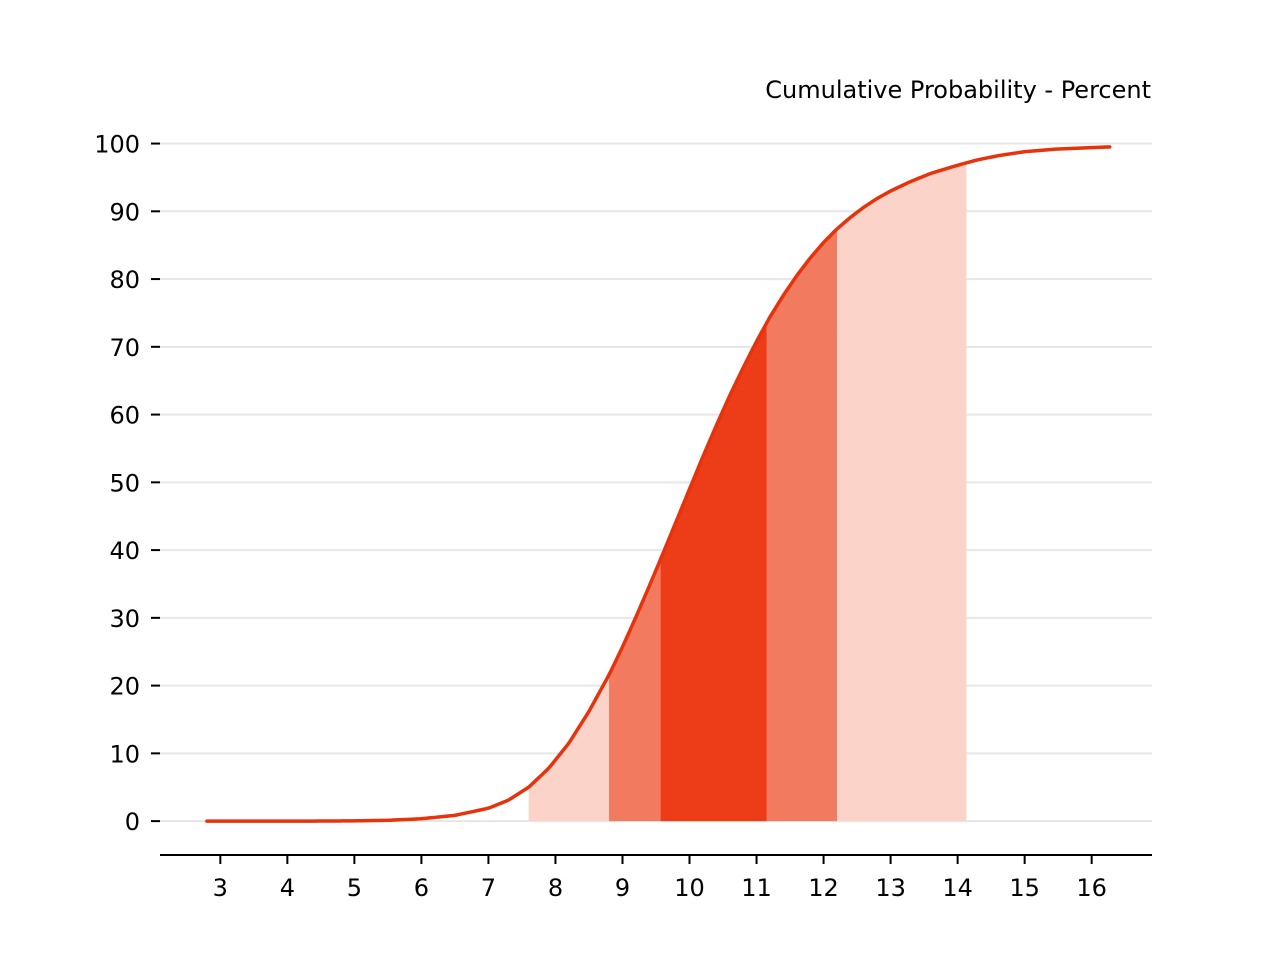 Image resolution: width=1280 pixels, height=960 pixels. I want to click on x-tick-label-10: 10, so click(689, 888).